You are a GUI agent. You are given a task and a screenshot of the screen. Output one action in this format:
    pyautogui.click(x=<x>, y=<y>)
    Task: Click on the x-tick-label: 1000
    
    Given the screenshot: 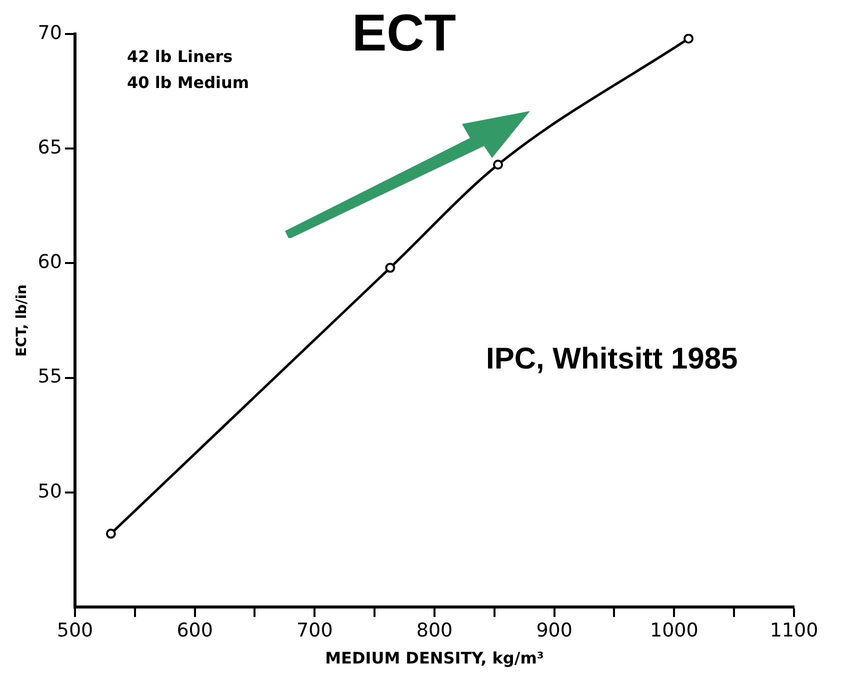 What is the action you would take?
    pyautogui.click(x=674, y=630)
    